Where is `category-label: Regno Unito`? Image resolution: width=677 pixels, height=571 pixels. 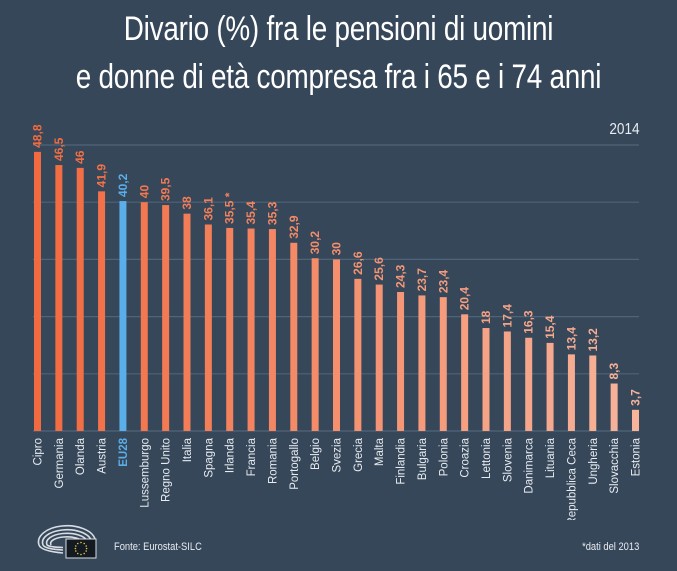
category-label: Regno Unito is located at coordinates (167, 470).